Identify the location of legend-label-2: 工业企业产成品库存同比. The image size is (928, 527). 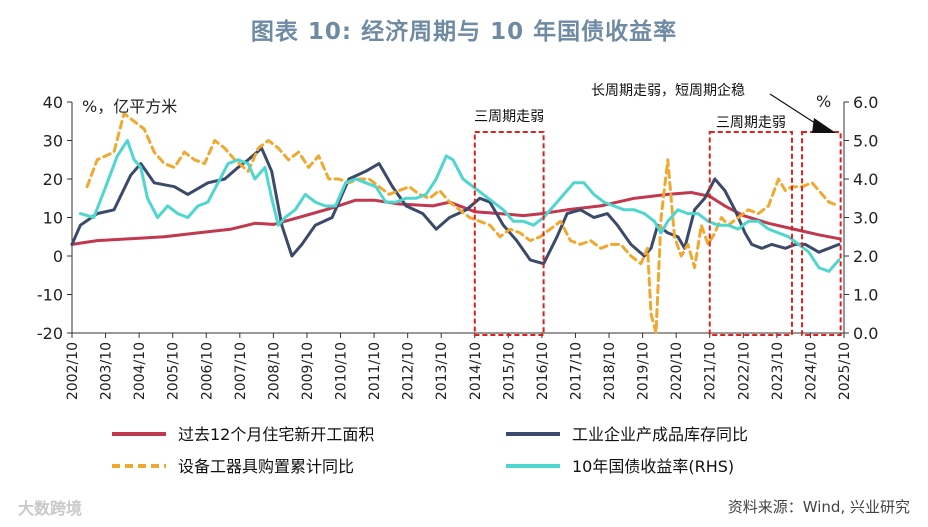
(660, 434).